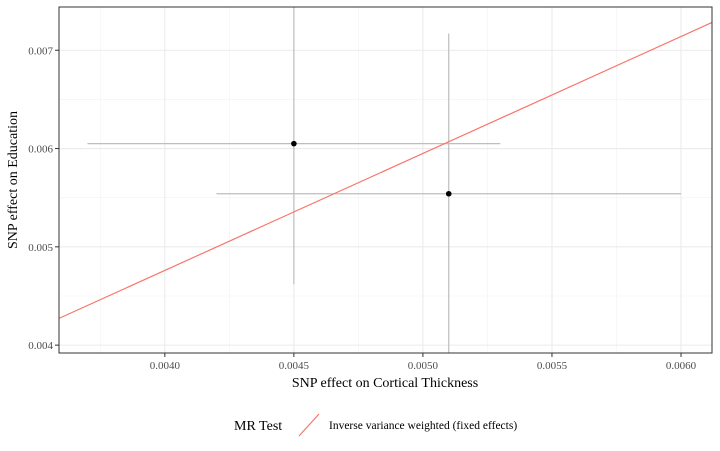 The width and height of the screenshot is (720, 451). I want to click on x-tick-label: 0.0055, so click(552, 366).